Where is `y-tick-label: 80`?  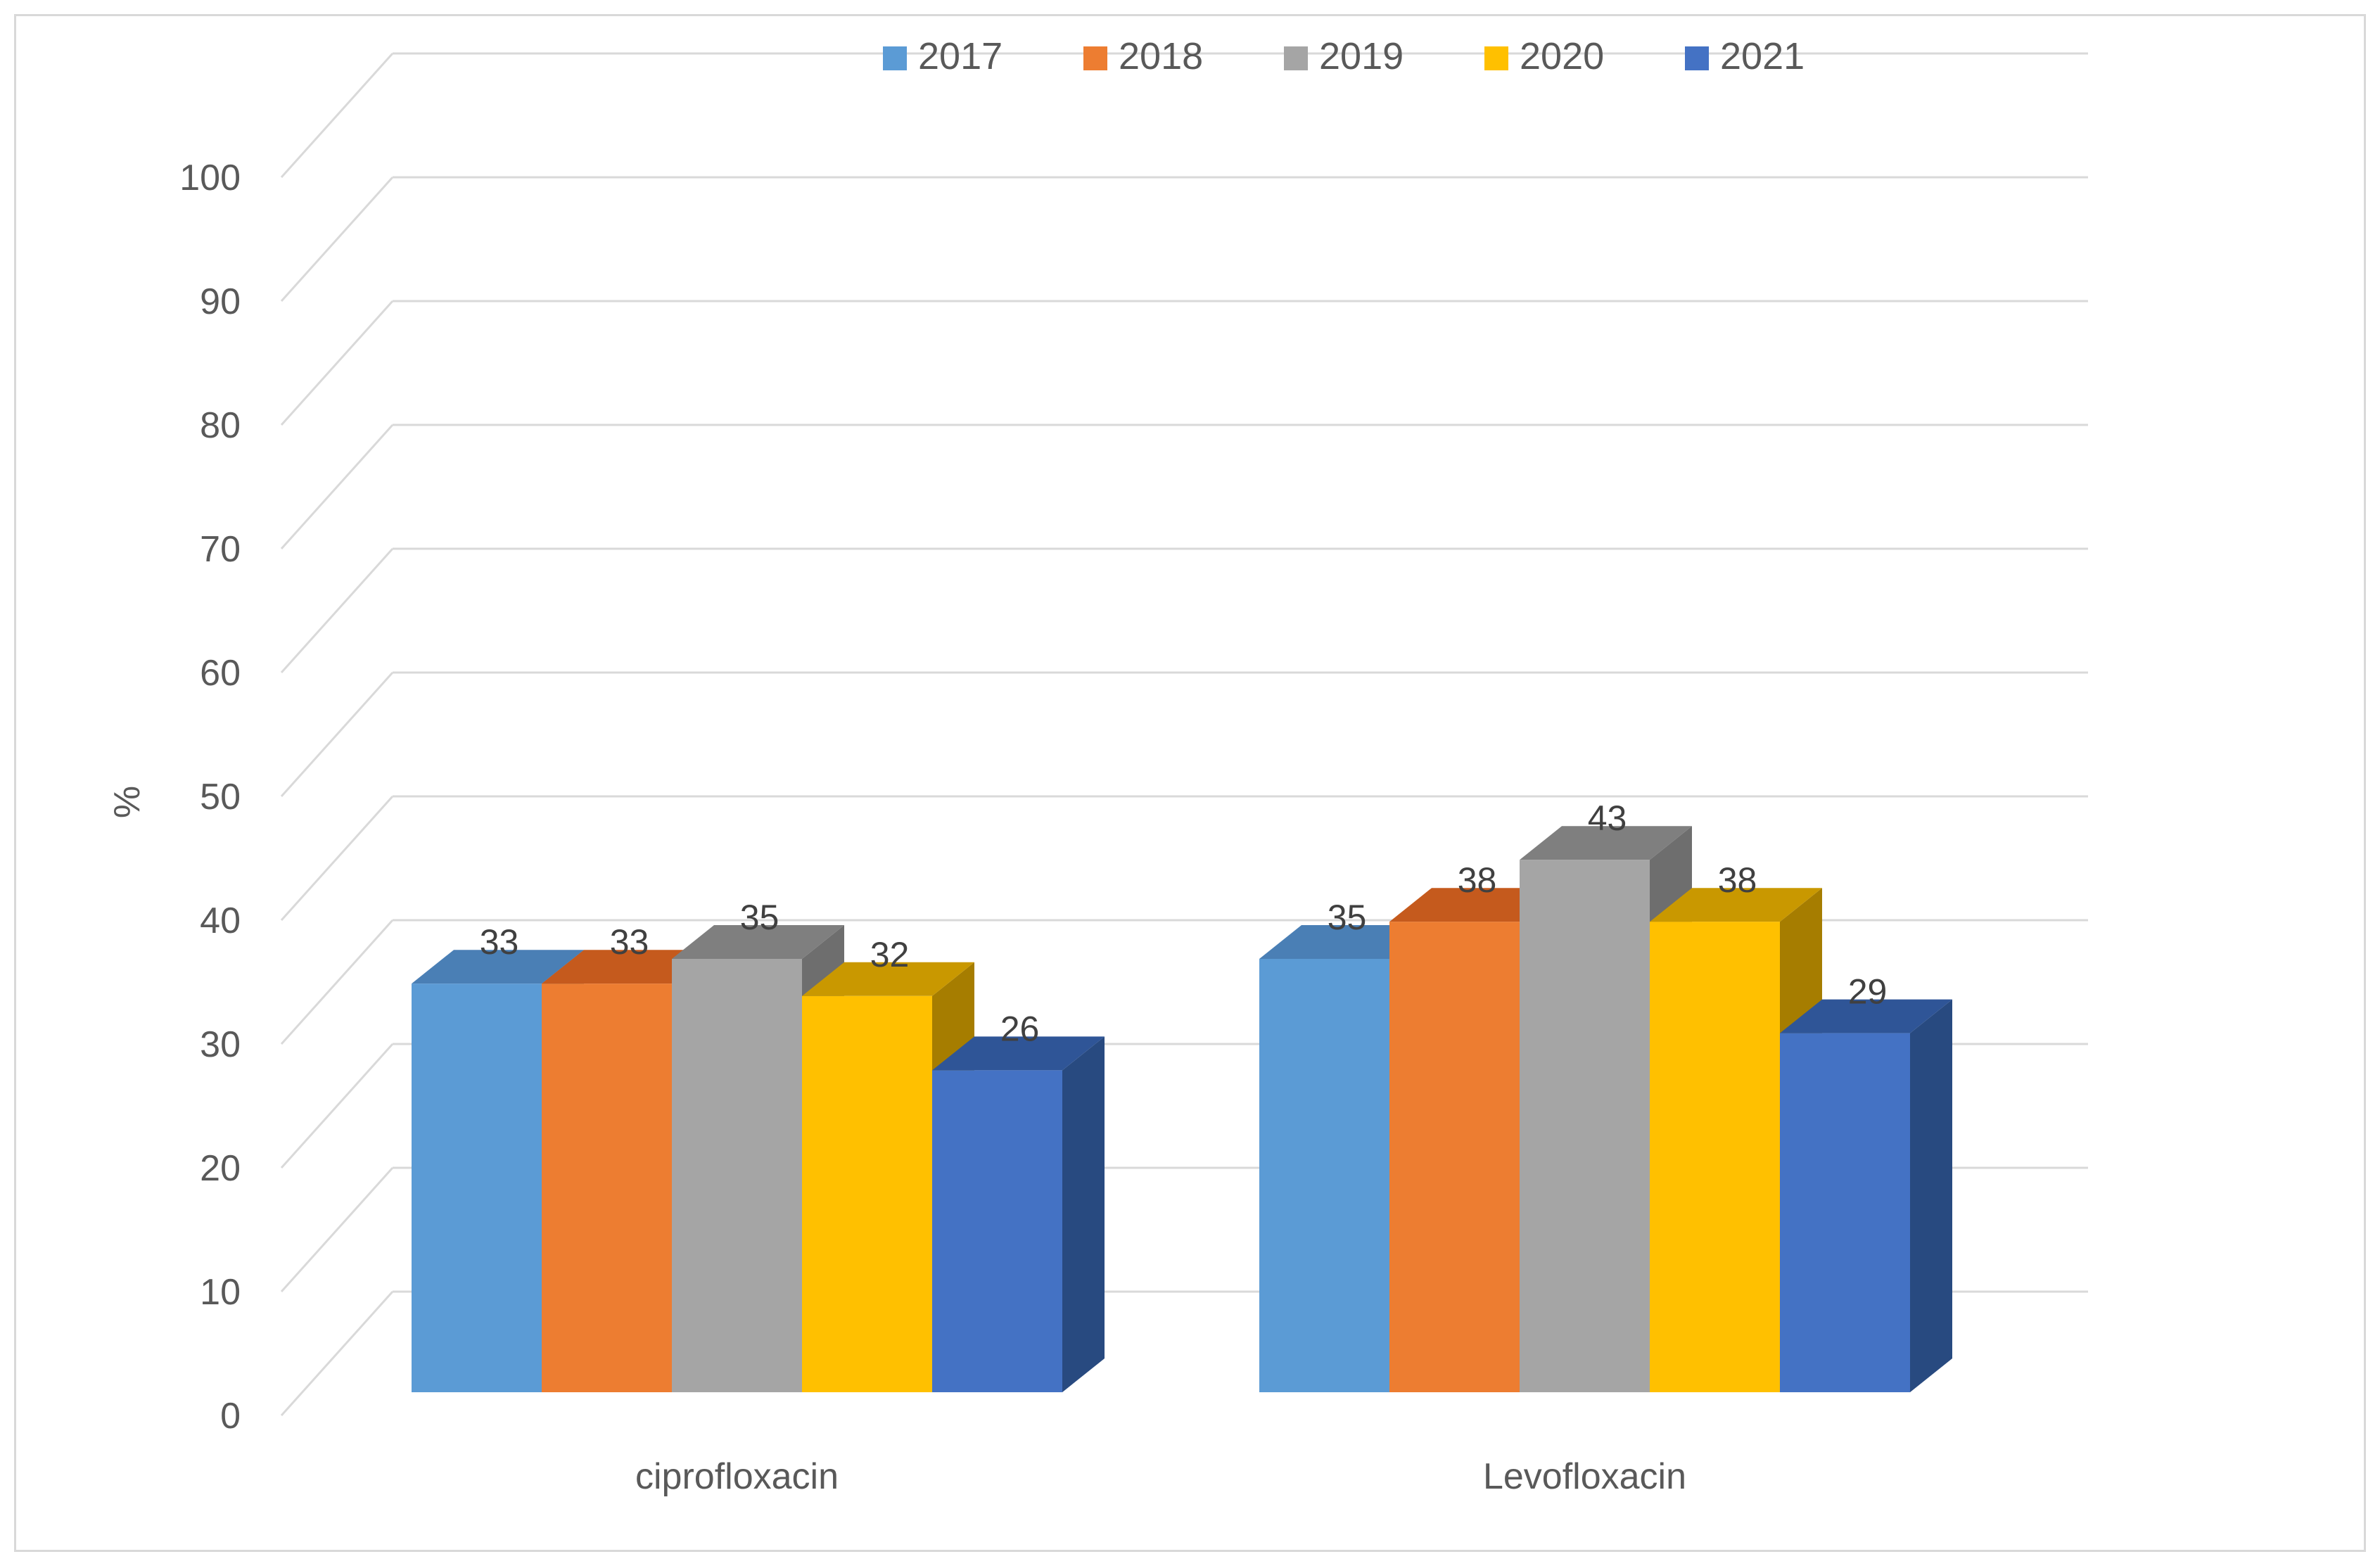 y-tick-label: 80 is located at coordinates (221, 425).